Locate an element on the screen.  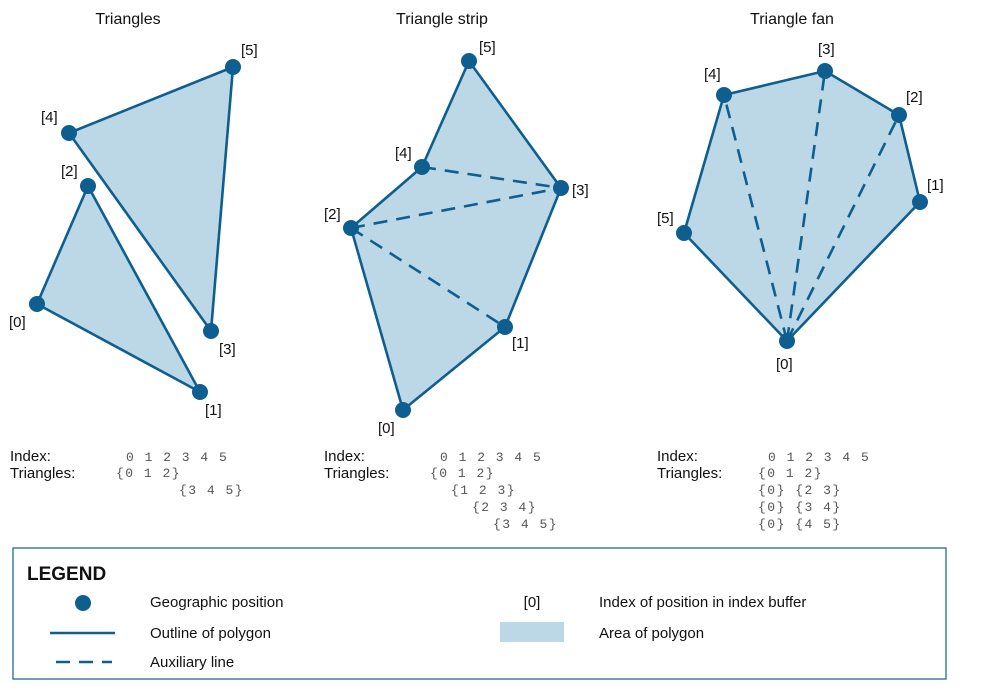
legend-outline: Outline of polygon is located at coordinates (210, 633).